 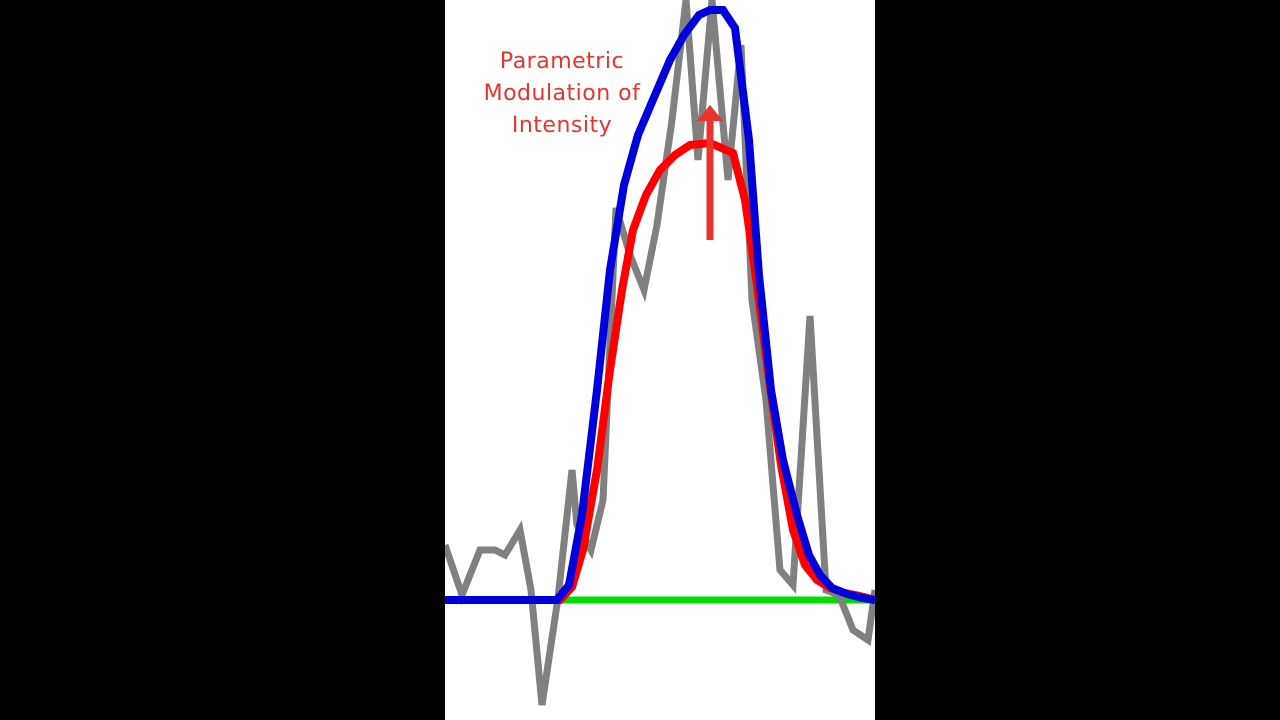 I want to click on annotation-line-1: Parametric, so click(x=562, y=61).